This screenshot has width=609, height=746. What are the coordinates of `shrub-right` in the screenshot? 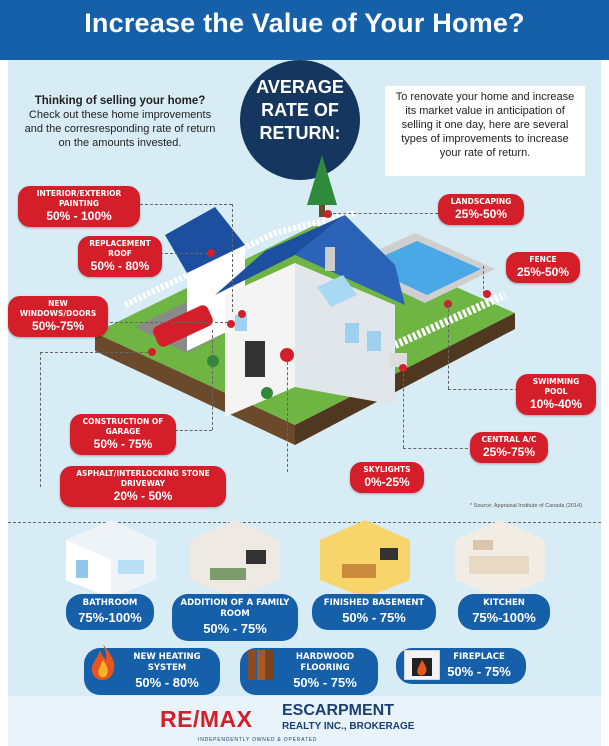 It's located at (267, 393).